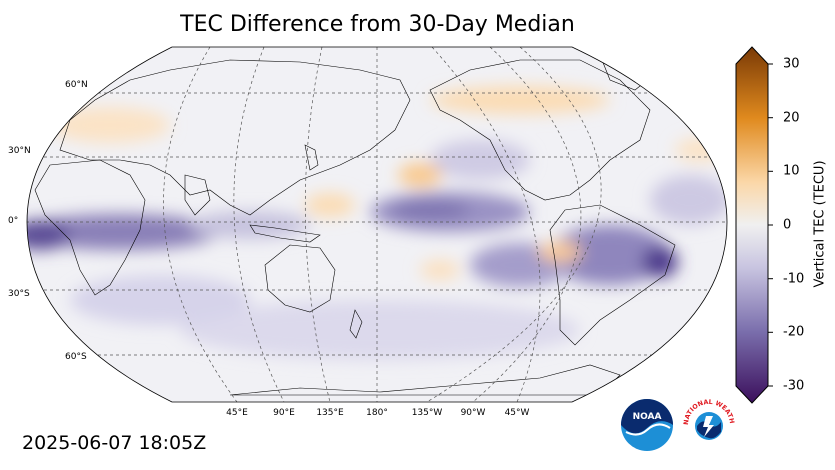  Describe the element at coordinates (19, 151) in the screenshot. I see `lat-label-30n: 30°N` at that location.